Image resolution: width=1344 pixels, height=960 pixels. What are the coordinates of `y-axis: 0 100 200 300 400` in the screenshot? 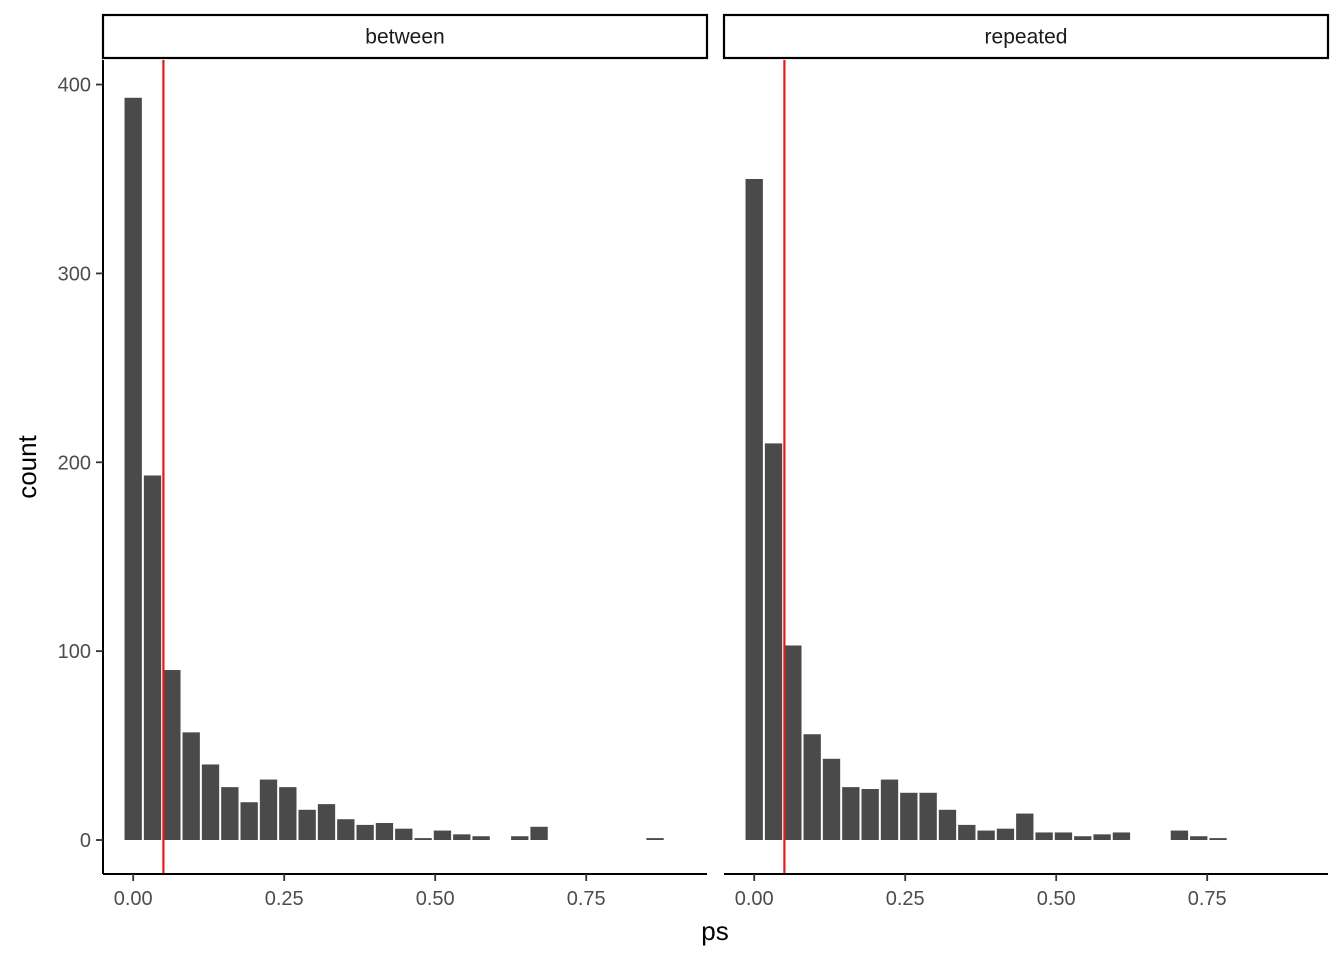 It's located at (81, 467).